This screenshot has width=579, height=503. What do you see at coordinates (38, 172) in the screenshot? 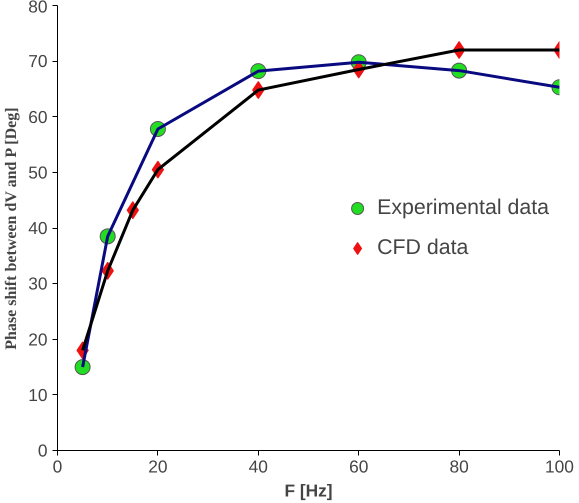
I see `y-tick-label: 50` at bounding box center [38, 172].